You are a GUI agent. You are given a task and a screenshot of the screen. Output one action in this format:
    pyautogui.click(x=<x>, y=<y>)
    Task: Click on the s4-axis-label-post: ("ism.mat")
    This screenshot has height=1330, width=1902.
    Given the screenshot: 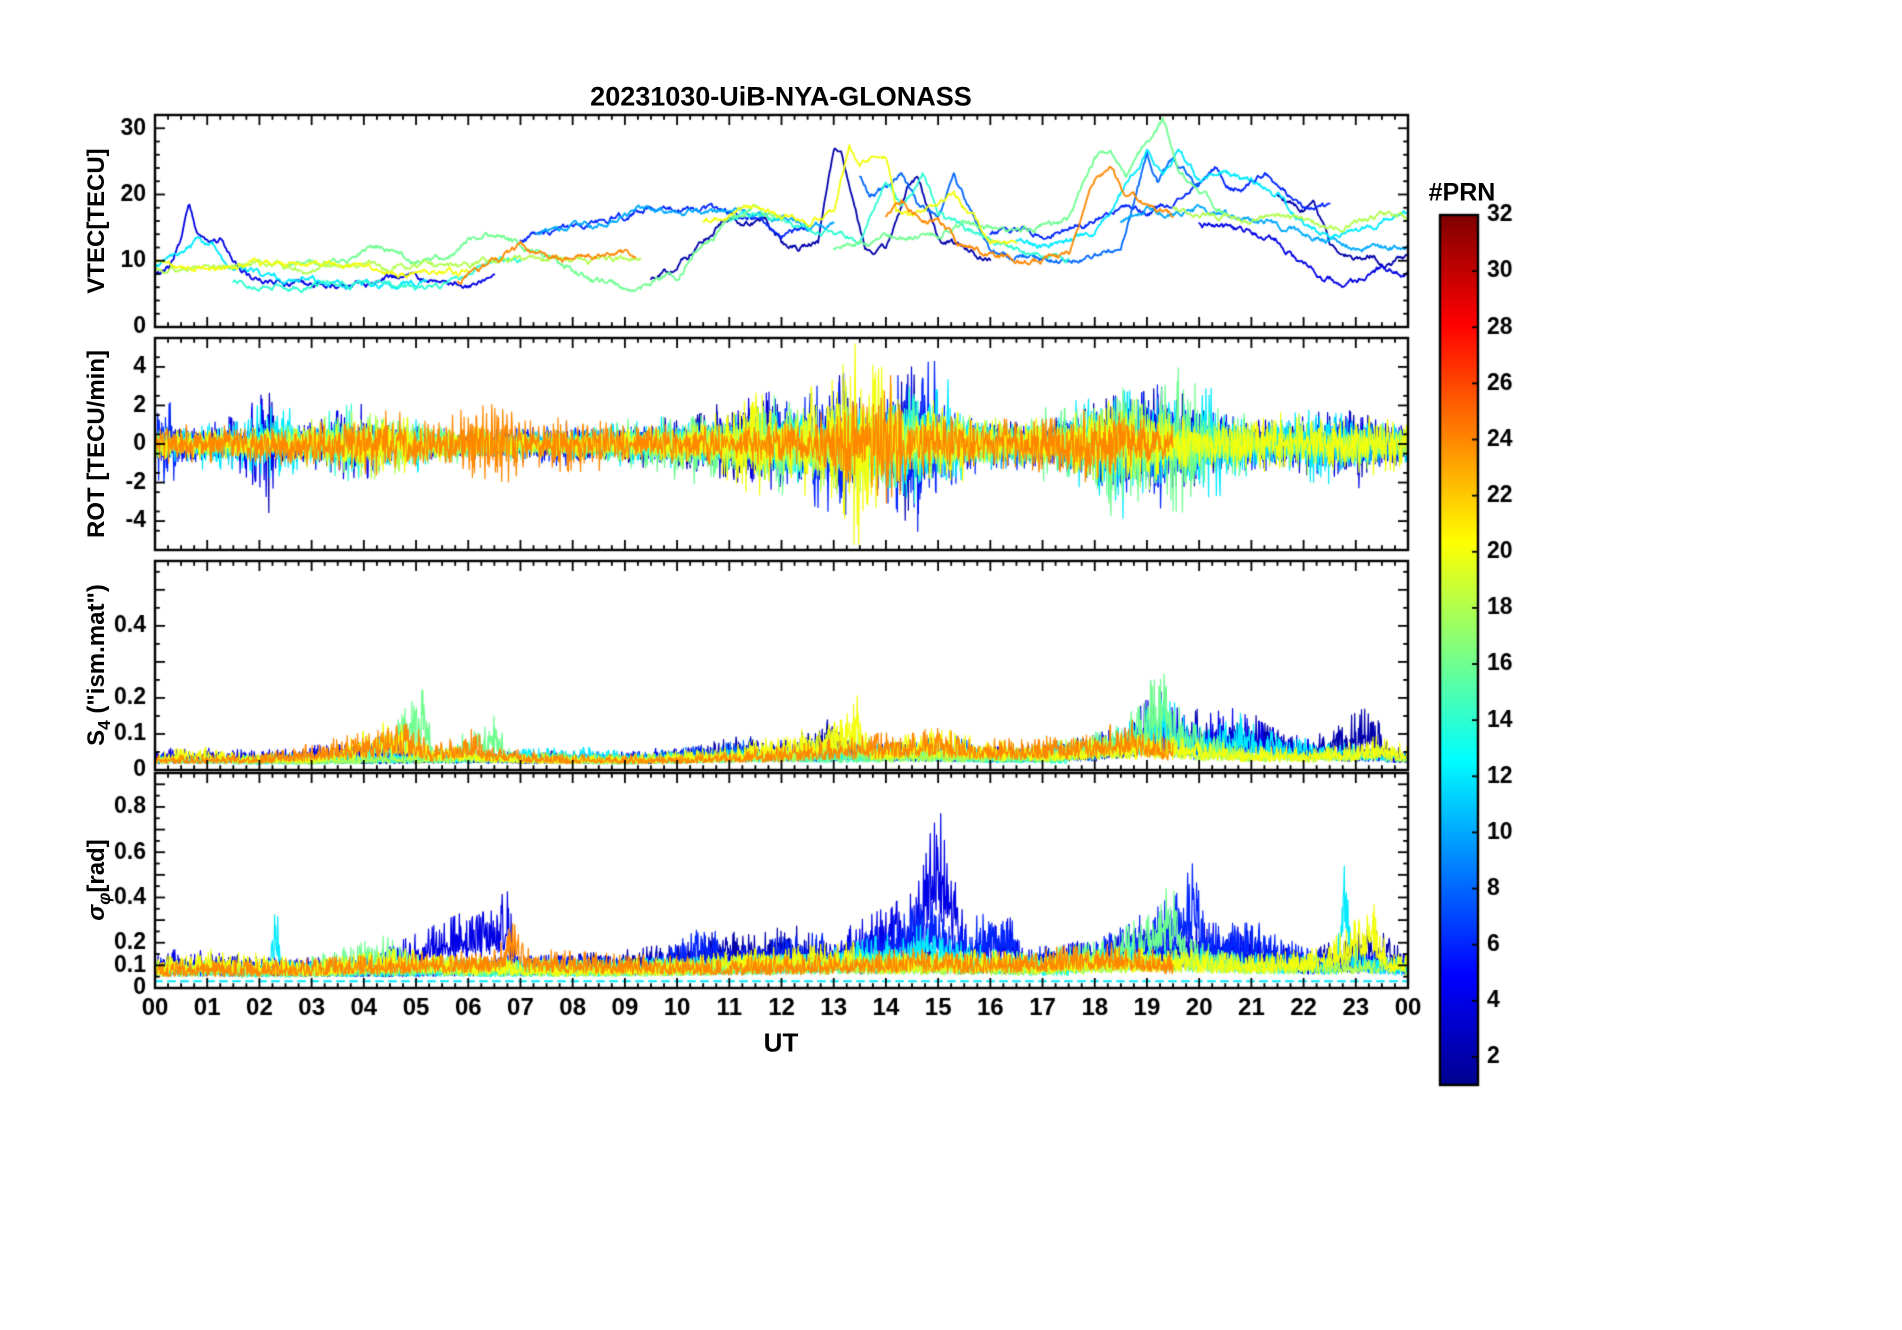 What is the action you would take?
    pyautogui.click(x=97, y=652)
    